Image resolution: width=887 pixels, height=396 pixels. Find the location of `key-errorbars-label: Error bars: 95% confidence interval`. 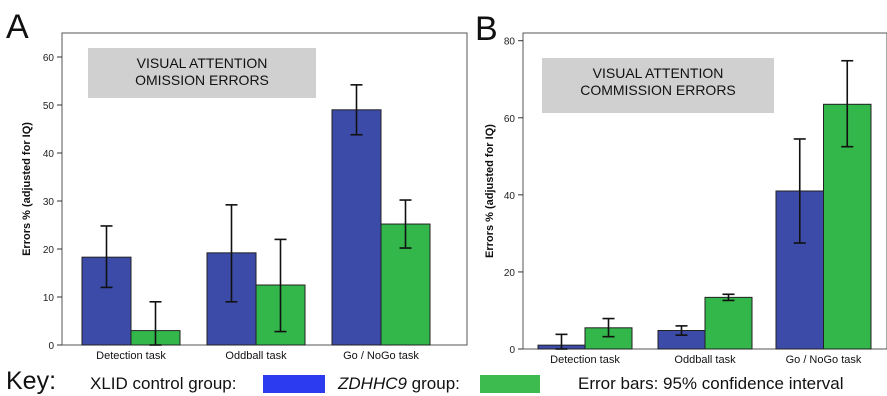

key-errorbars-label: Error bars: 95% confidence interval is located at coordinates (711, 383).